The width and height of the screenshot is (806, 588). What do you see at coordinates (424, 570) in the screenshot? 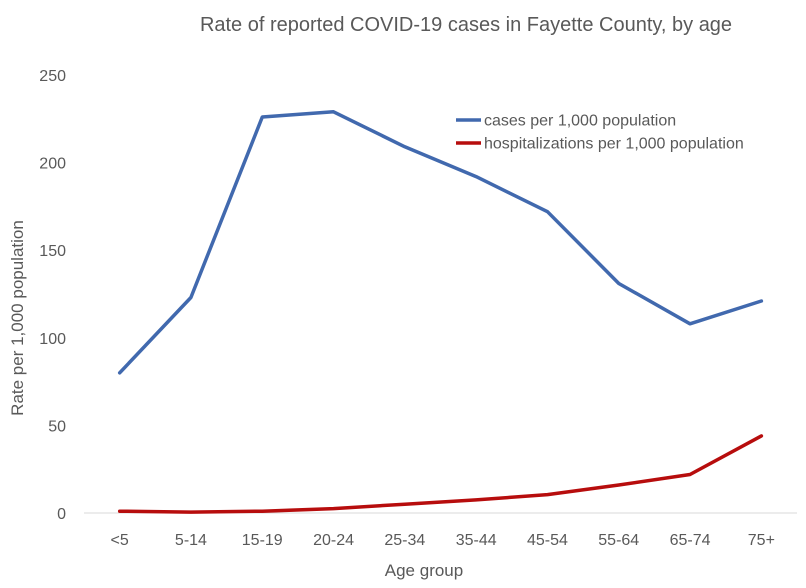
I see `x-axis-label: Age group` at bounding box center [424, 570].